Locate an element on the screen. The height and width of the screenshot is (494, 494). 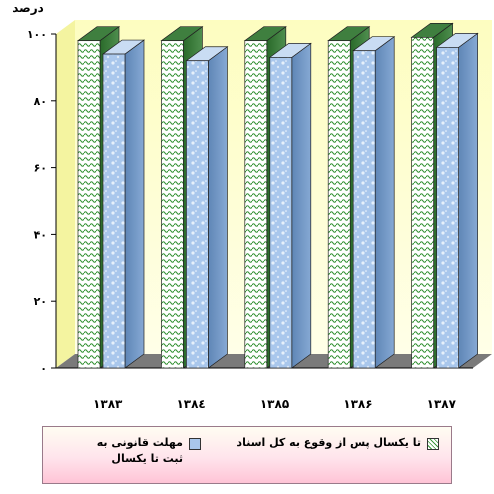
y-tick-label: ۱۰۰ is located at coordinates (37, 34).